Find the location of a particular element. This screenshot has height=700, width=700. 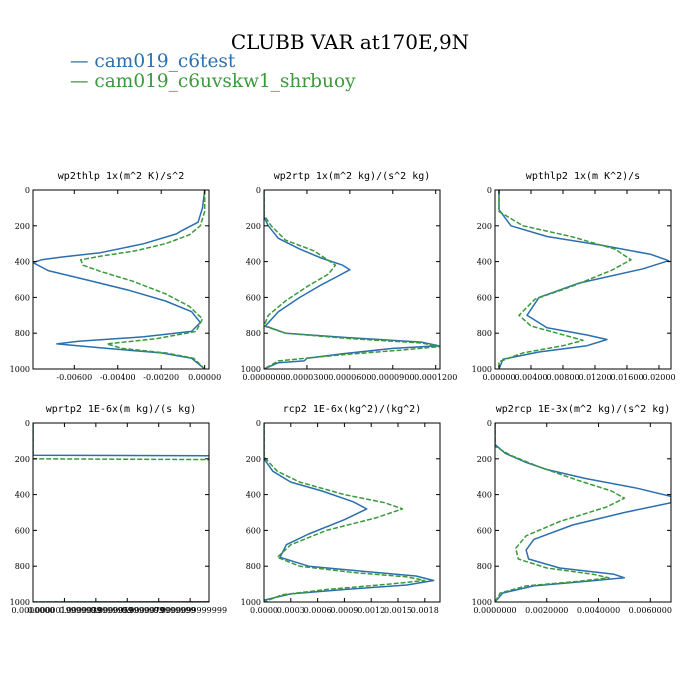

x-tick-label: -0.00400 is located at coordinates (118, 377).